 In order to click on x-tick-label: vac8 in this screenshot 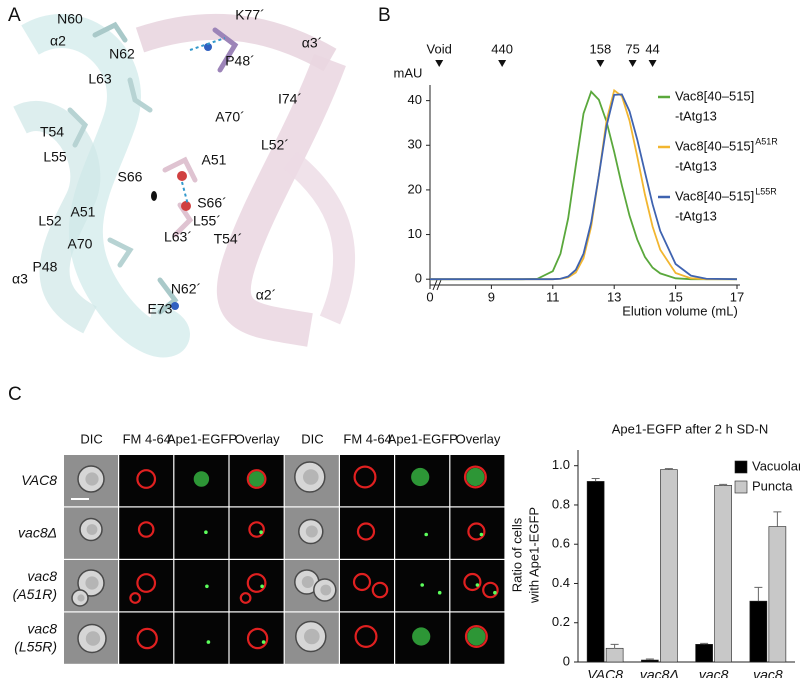, I will do `click(768, 672)`.